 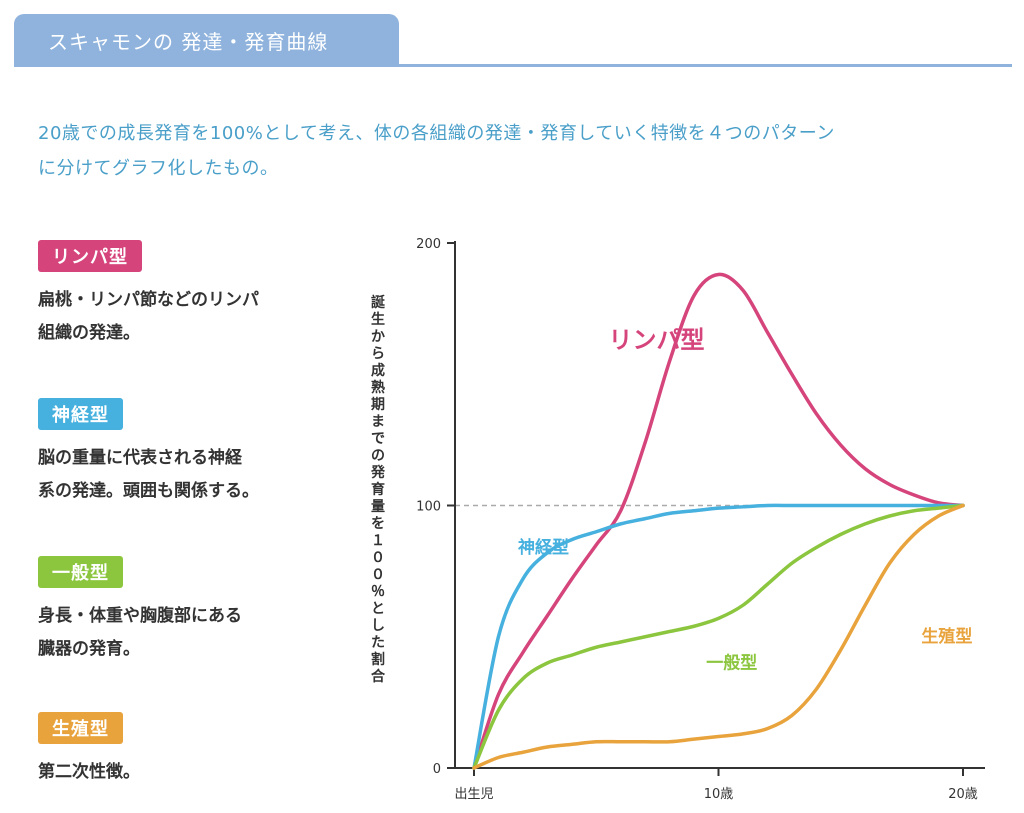 What do you see at coordinates (963, 794) in the screenshot?
I see `x-tick-label: 20歳` at bounding box center [963, 794].